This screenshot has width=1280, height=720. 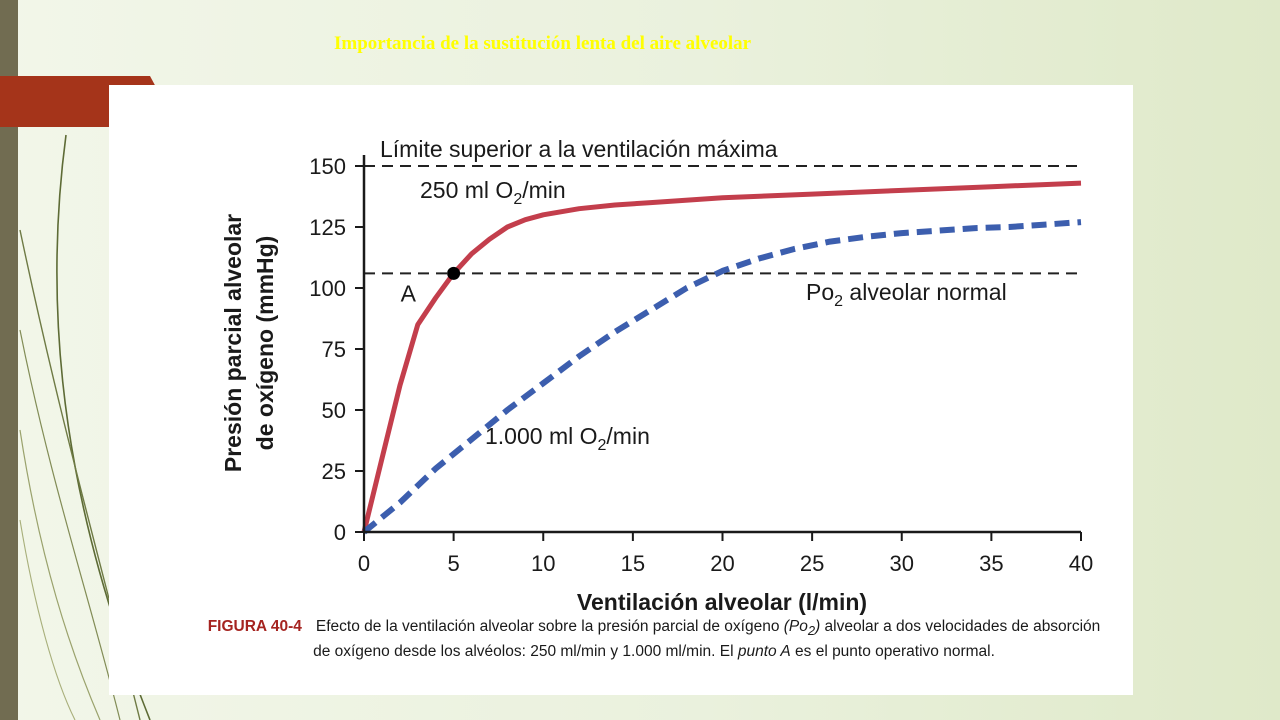 I want to click on x-tick-label: 30, so click(x=902, y=563).